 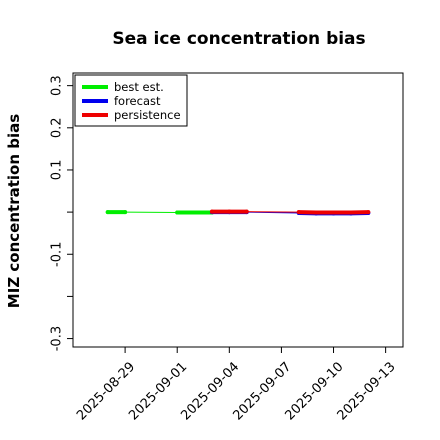 What do you see at coordinates (14, 211) in the screenshot?
I see `y-axis-label: MIZ concentration bias` at bounding box center [14, 211].